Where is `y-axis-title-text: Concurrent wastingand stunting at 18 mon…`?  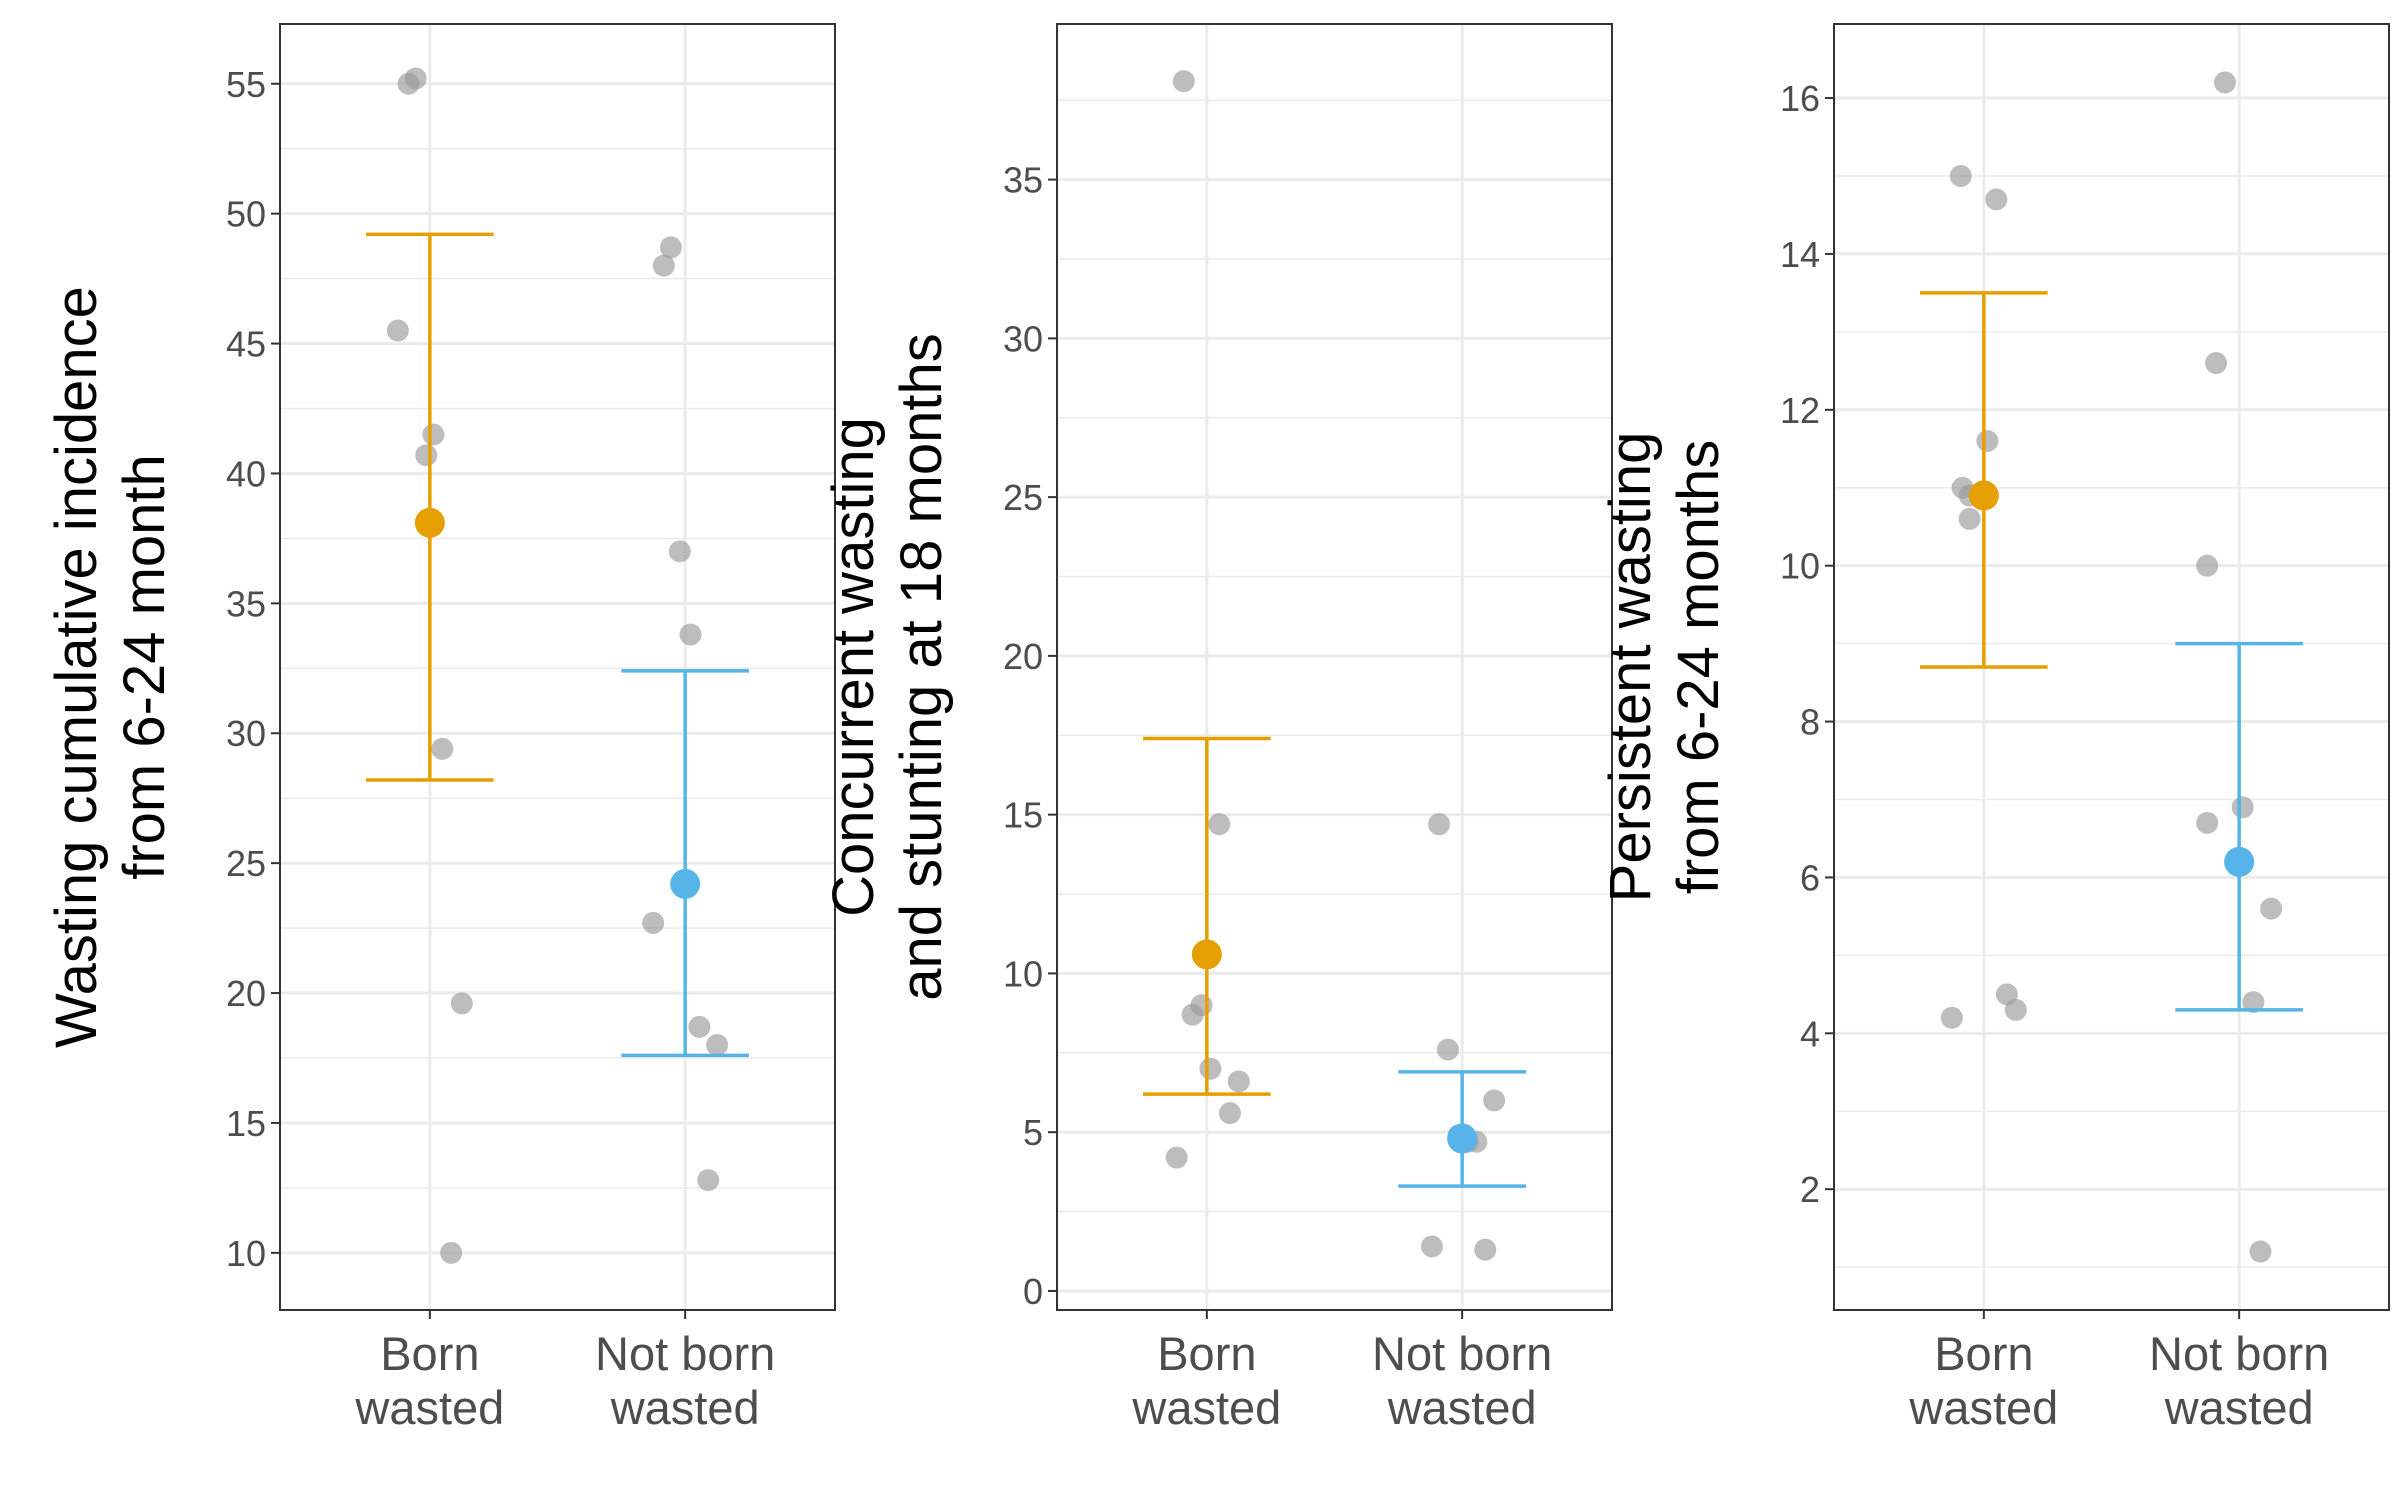 y-axis-title-text: Concurrent wastingand stunting at 18 mon… is located at coordinates (887, 666).